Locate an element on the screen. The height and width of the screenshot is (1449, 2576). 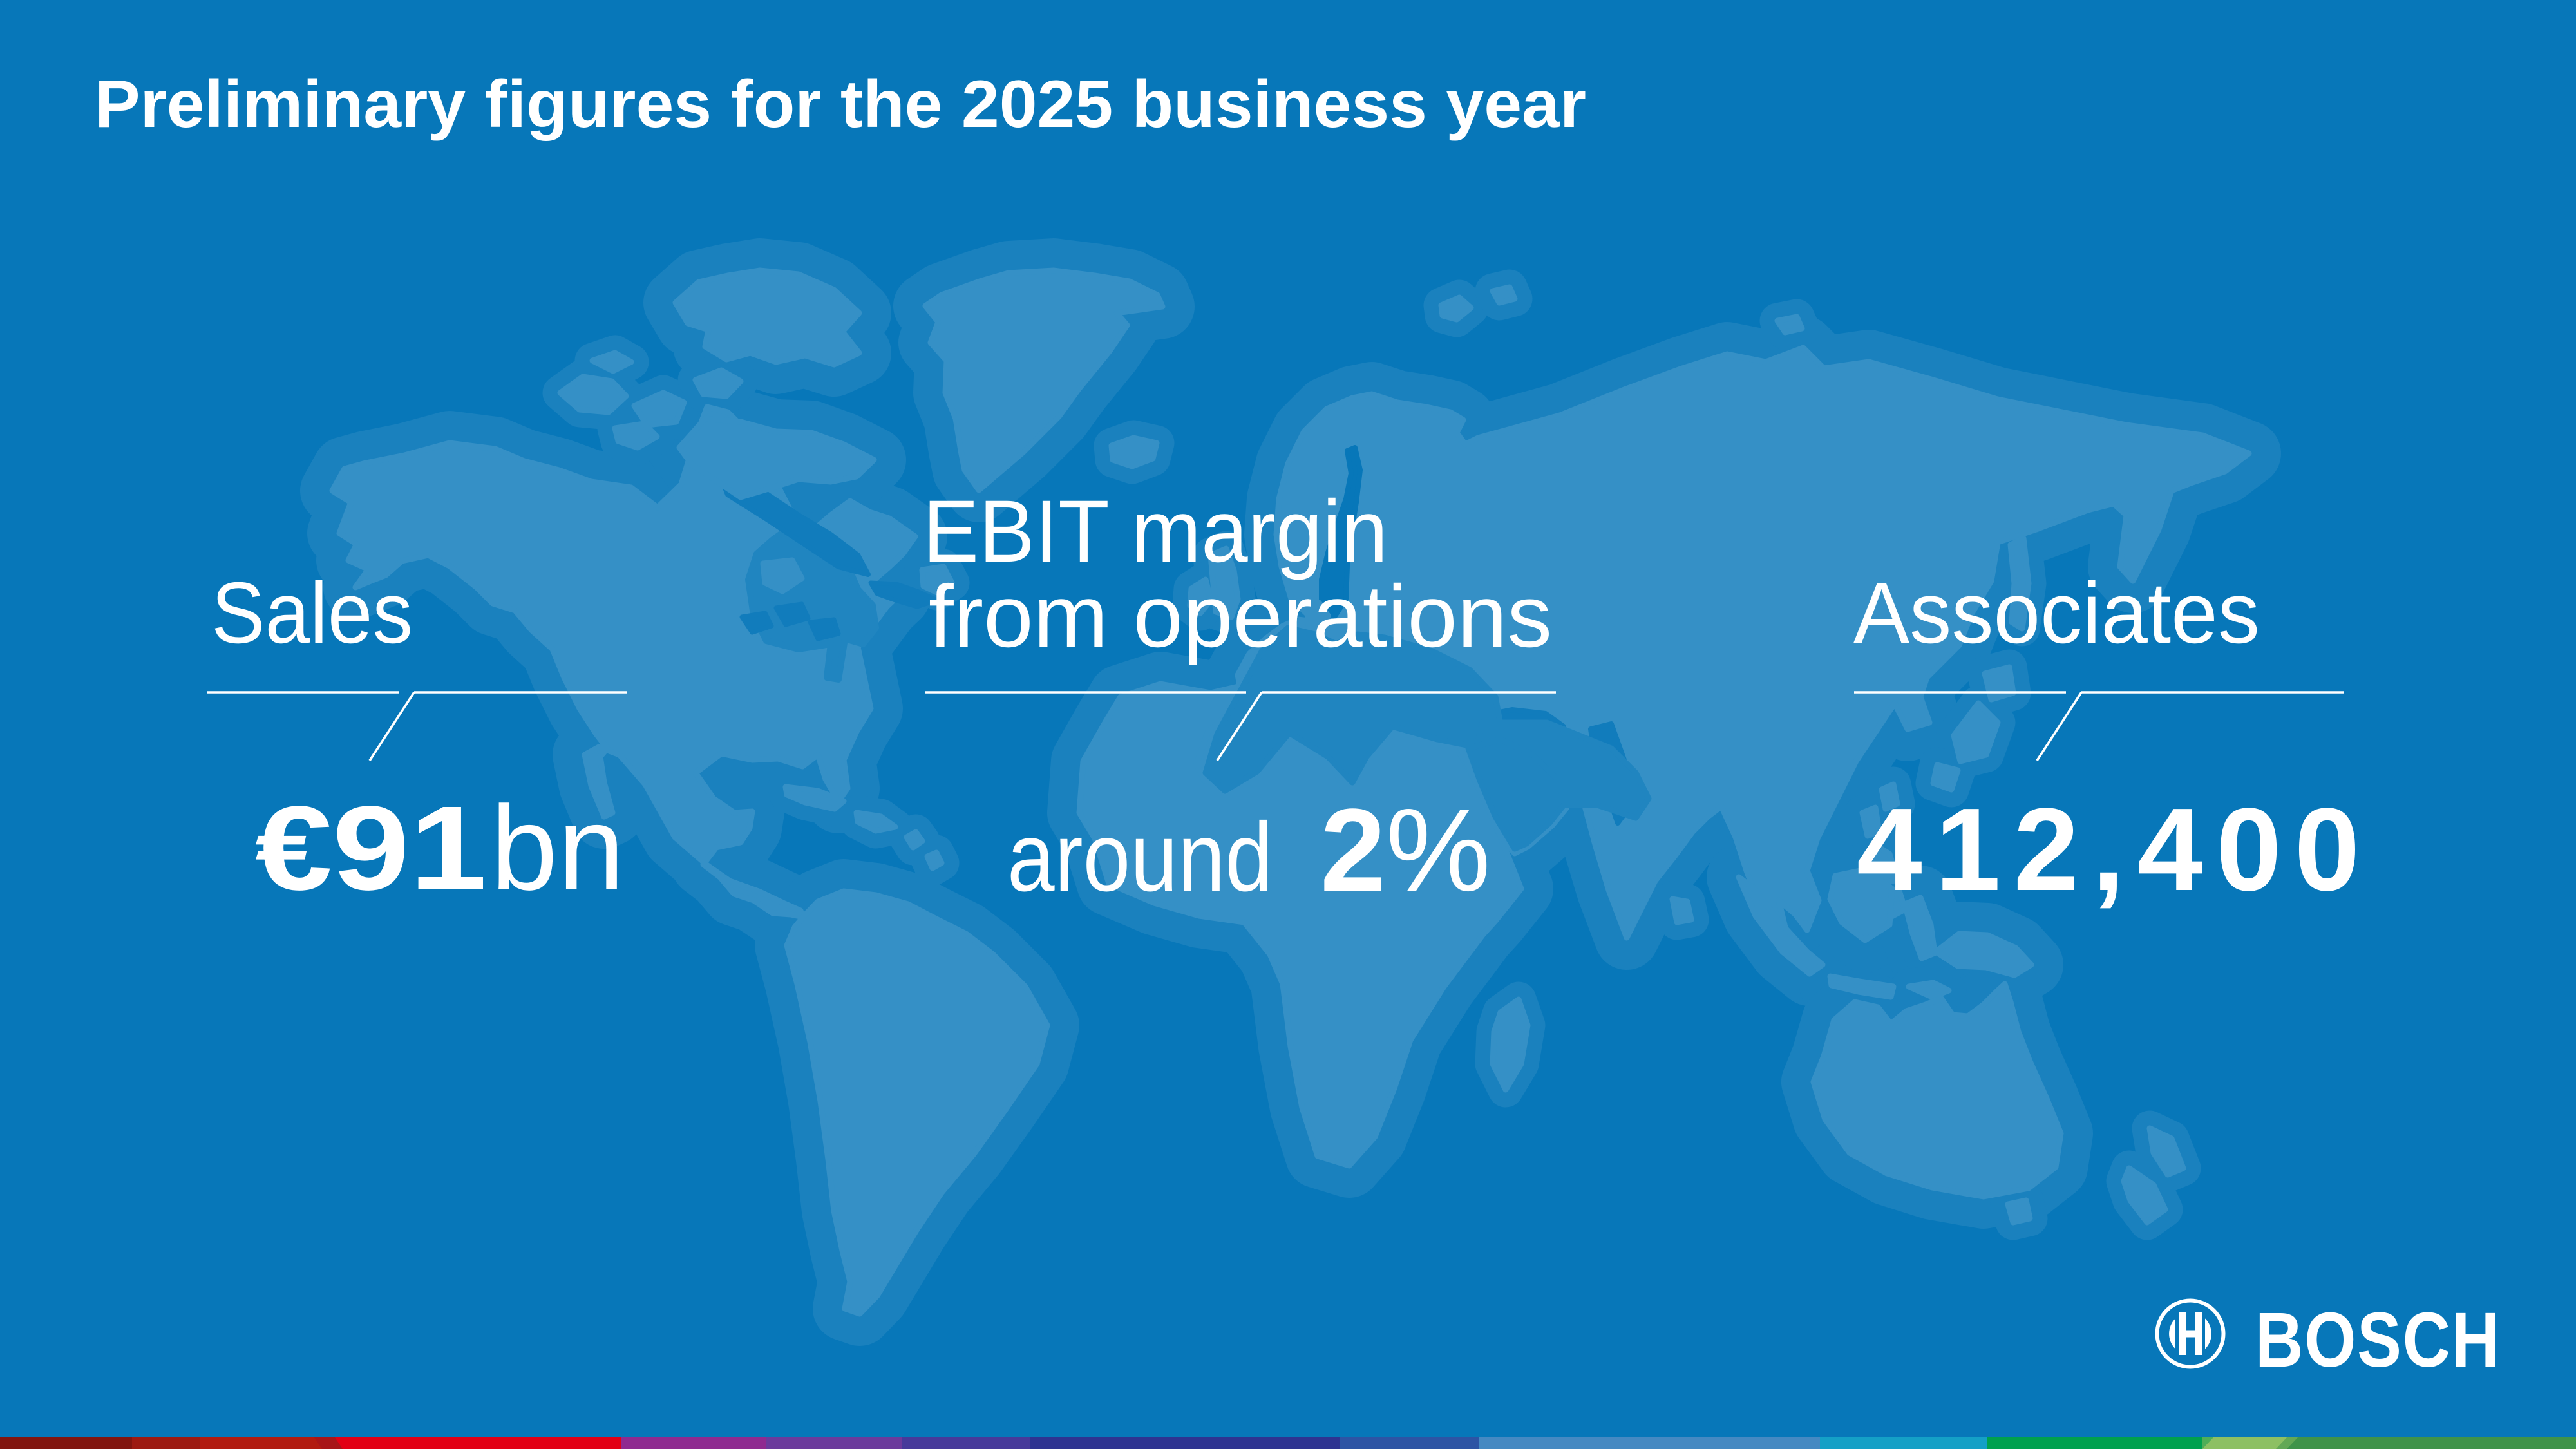
svg-text: 412,400 is located at coordinates (2115, 849).